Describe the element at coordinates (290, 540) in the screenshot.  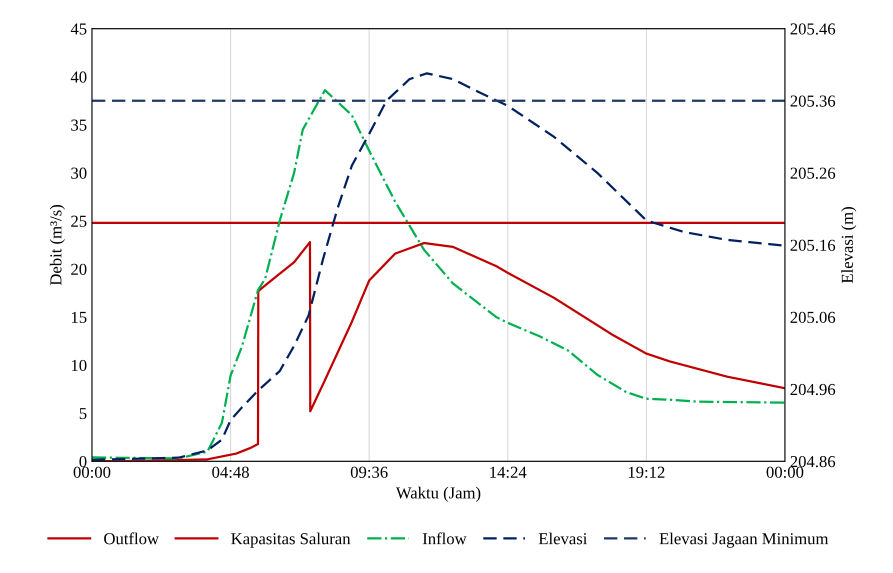
I see `legend-label: Kapasitas Saluran` at that location.